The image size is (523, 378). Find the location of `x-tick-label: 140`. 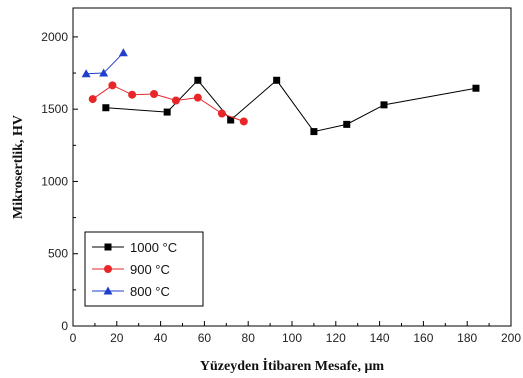

x-tick-label: 140 is located at coordinates (380, 338).